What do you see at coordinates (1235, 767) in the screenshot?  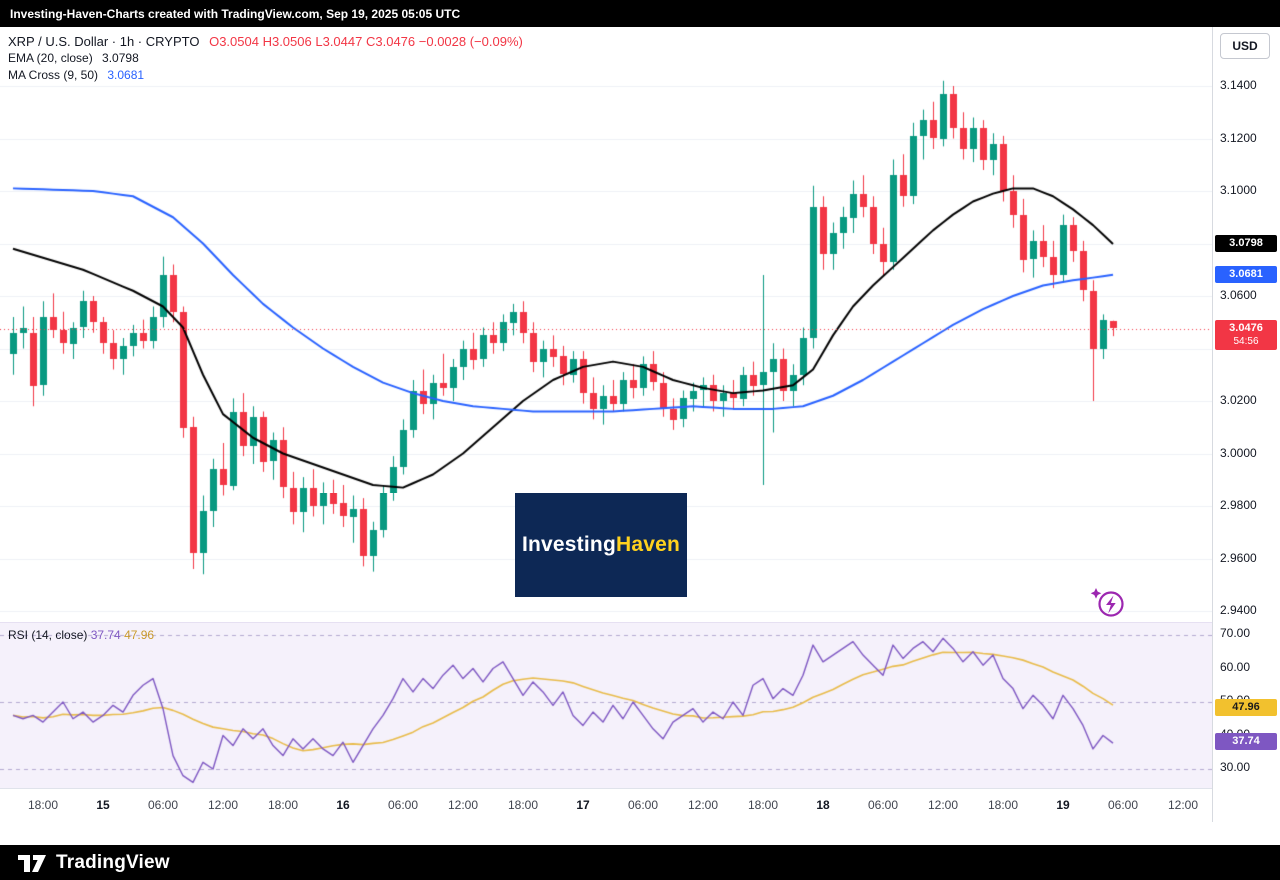 I see `rsi-axis-label: 30.00` at bounding box center [1235, 767].